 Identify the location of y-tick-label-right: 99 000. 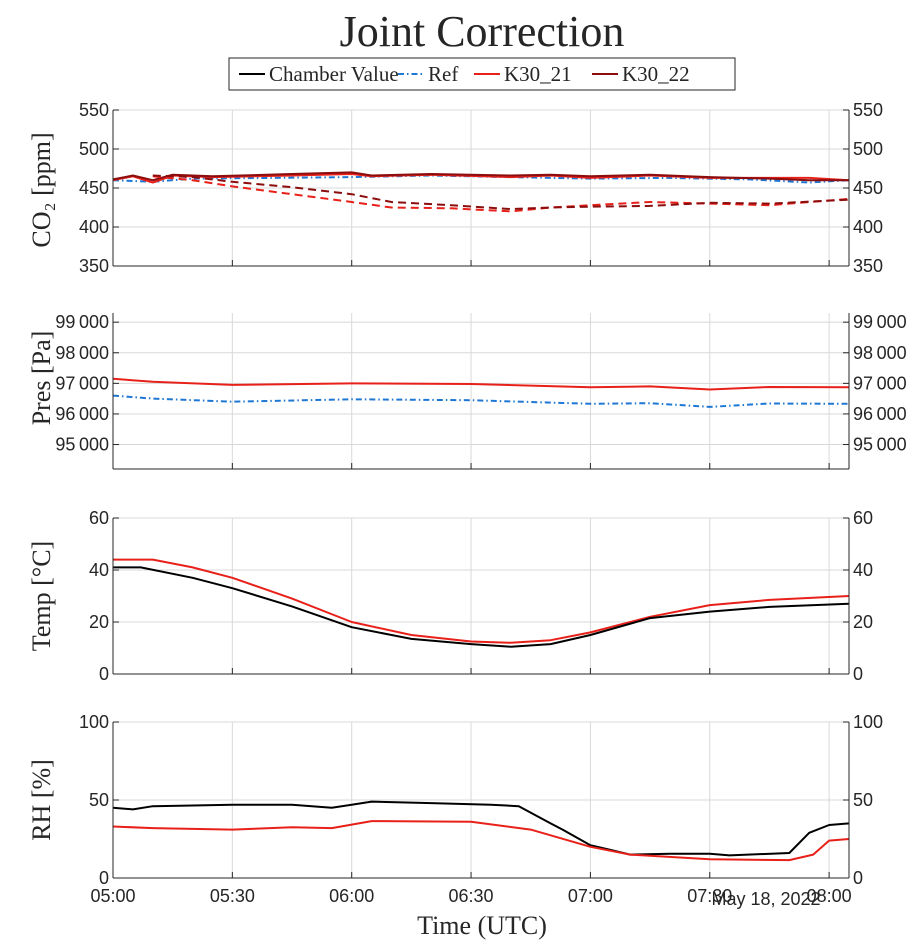
(880, 322).